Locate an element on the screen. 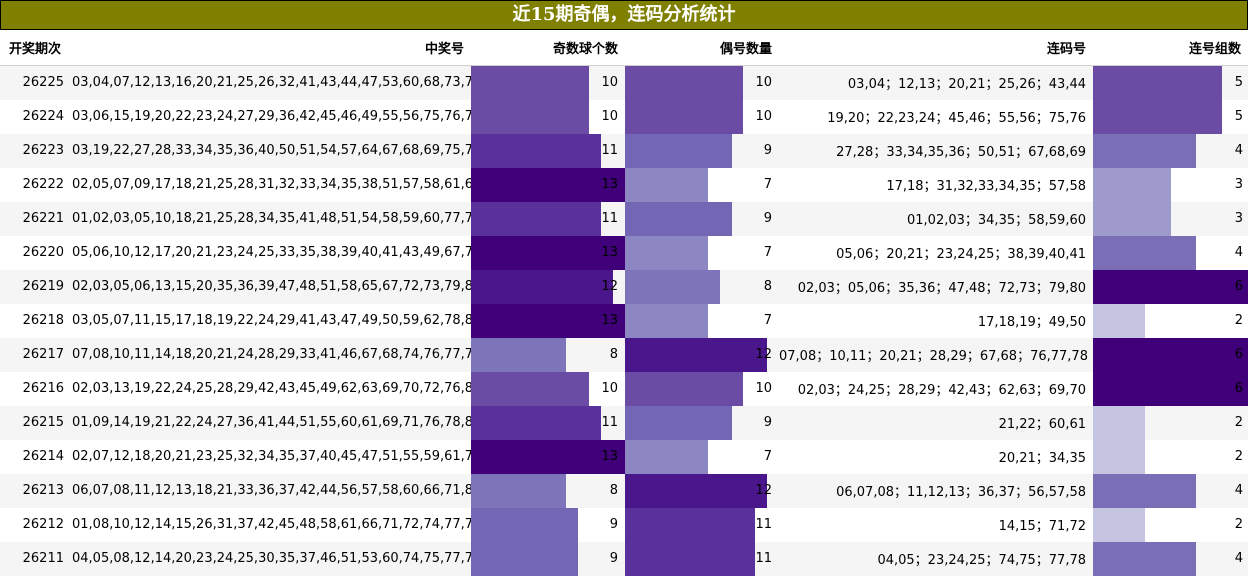  odd-count-cell: 13 is located at coordinates (548, 320).